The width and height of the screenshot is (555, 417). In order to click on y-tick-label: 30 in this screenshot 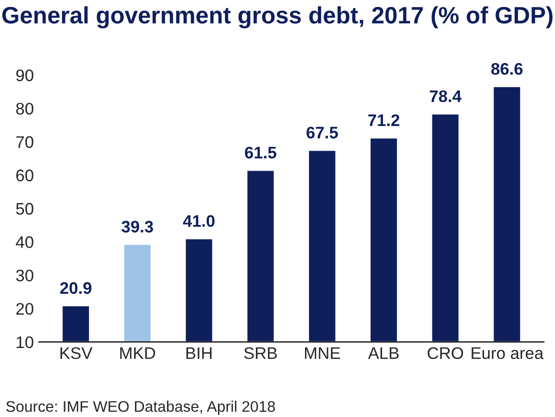, I will do `click(25, 276)`.